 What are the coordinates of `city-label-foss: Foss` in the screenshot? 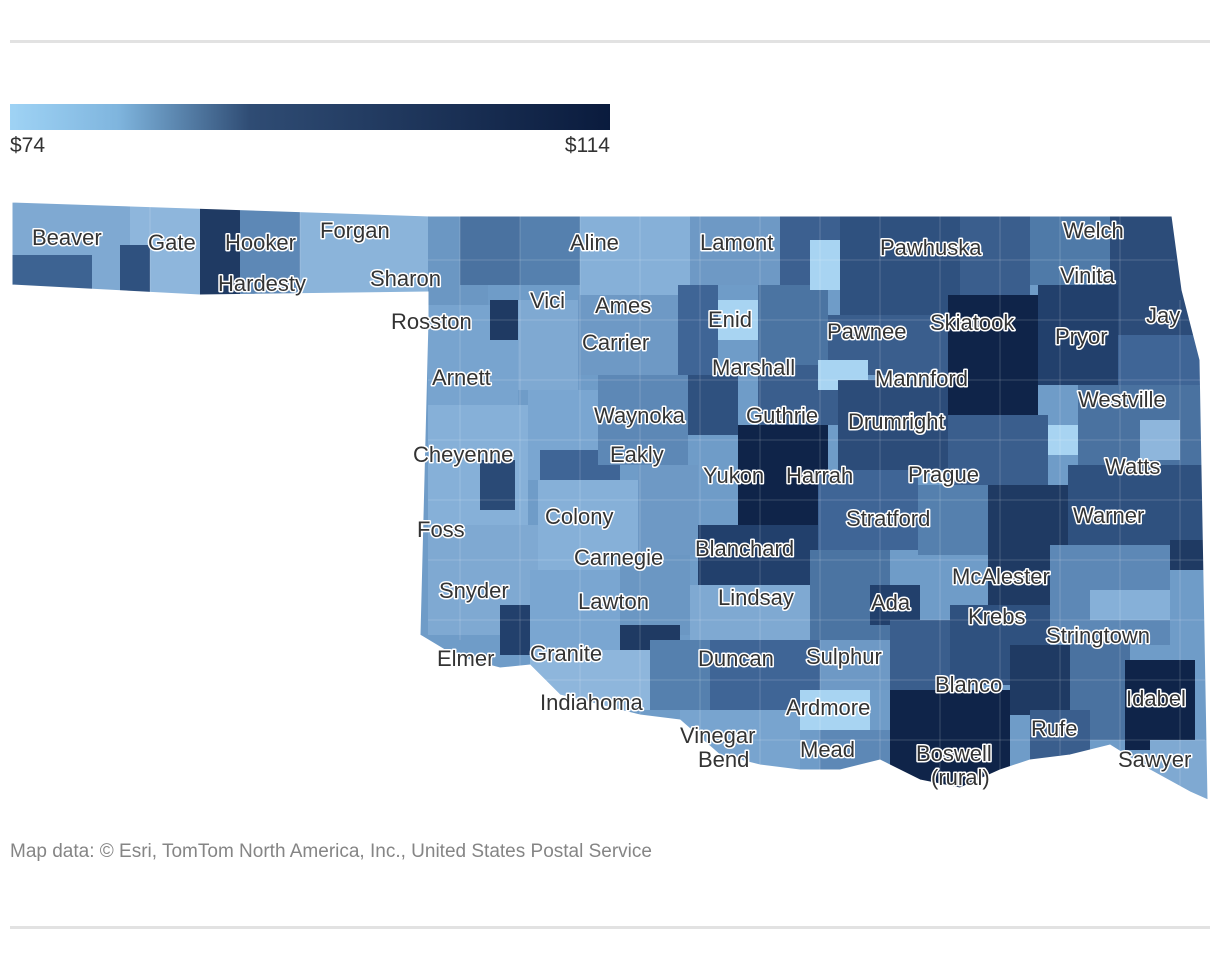 It's located at (441, 529).